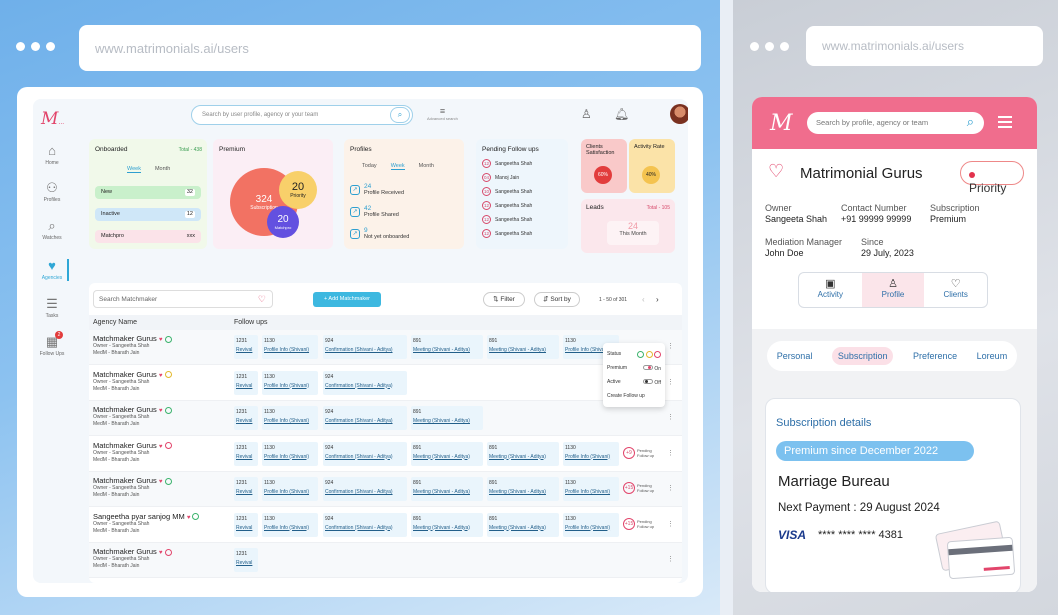 Image resolution: width=1058 pixels, height=615 pixels. What do you see at coordinates (648, 381) in the screenshot?
I see `active-toggle` at bounding box center [648, 381].